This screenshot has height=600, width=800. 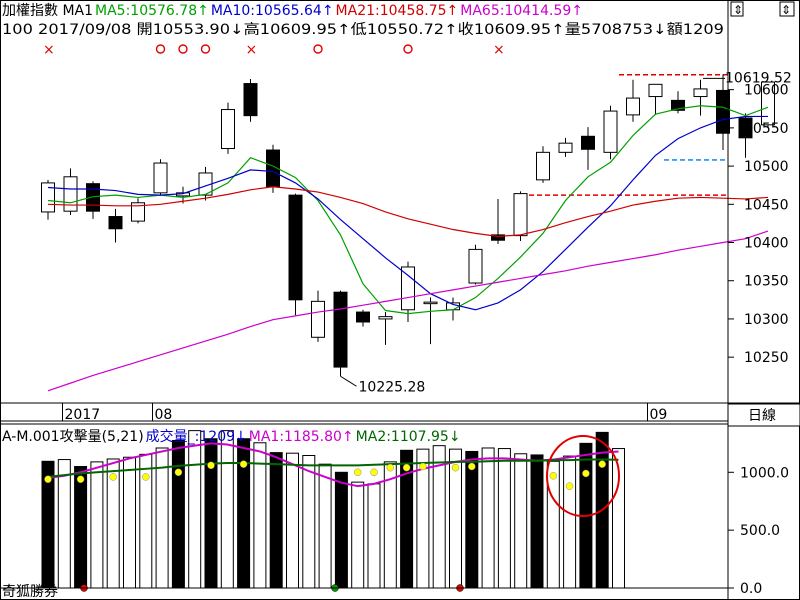 What do you see at coordinates (301, 437) in the screenshot?
I see `volume-header-label-2: MA1:1185.80↑` at bounding box center [301, 437].